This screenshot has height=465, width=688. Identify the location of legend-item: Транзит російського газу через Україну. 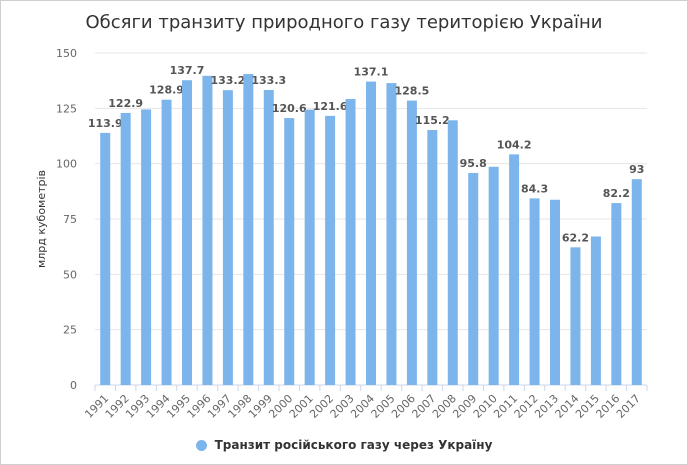
(344, 445).